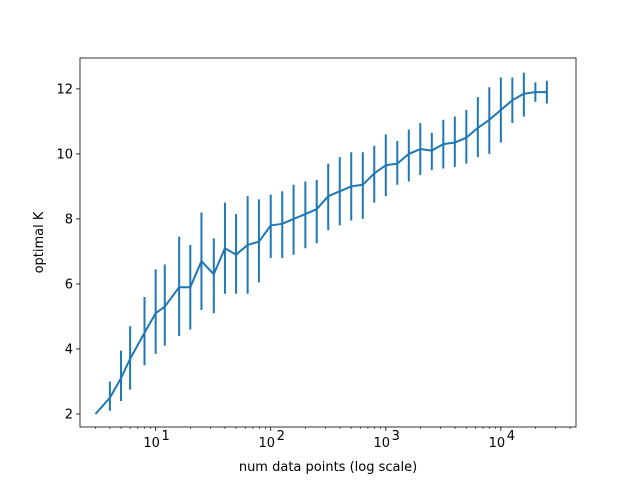 The height and width of the screenshot is (480, 640). Describe the element at coordinates (396, 436) in the screenshot. I see `x-tick-exponent: 3` at that location.